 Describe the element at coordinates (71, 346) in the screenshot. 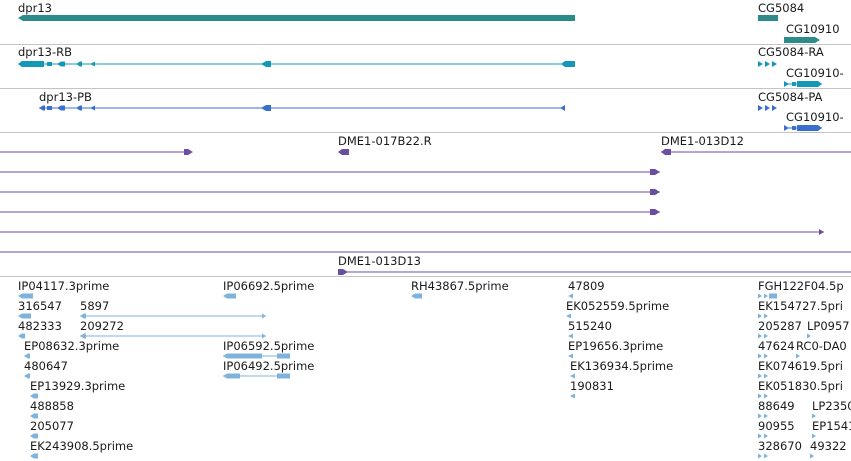

I see `est-label: EP08632.3prime` at that location.